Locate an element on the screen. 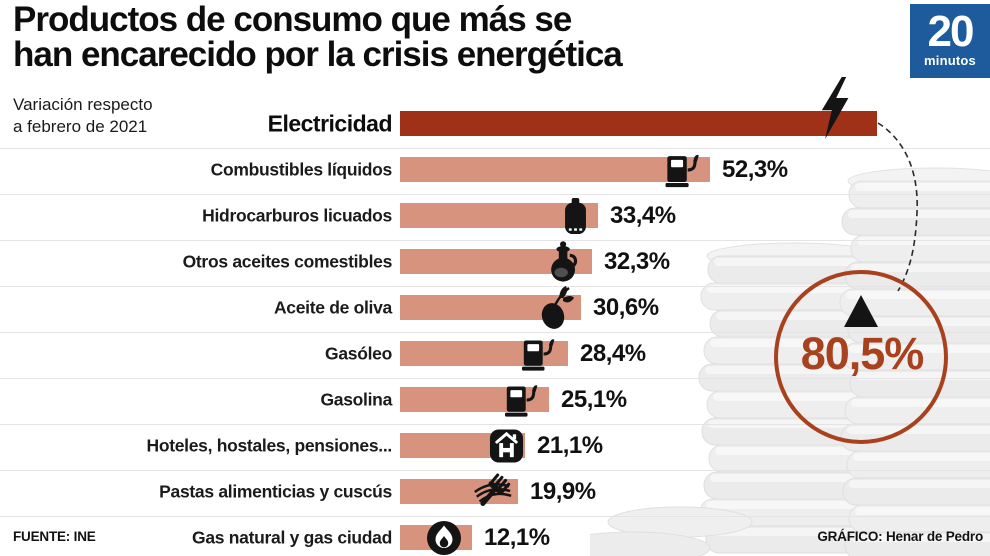  flame-icon is located at coordinates (444, 538).